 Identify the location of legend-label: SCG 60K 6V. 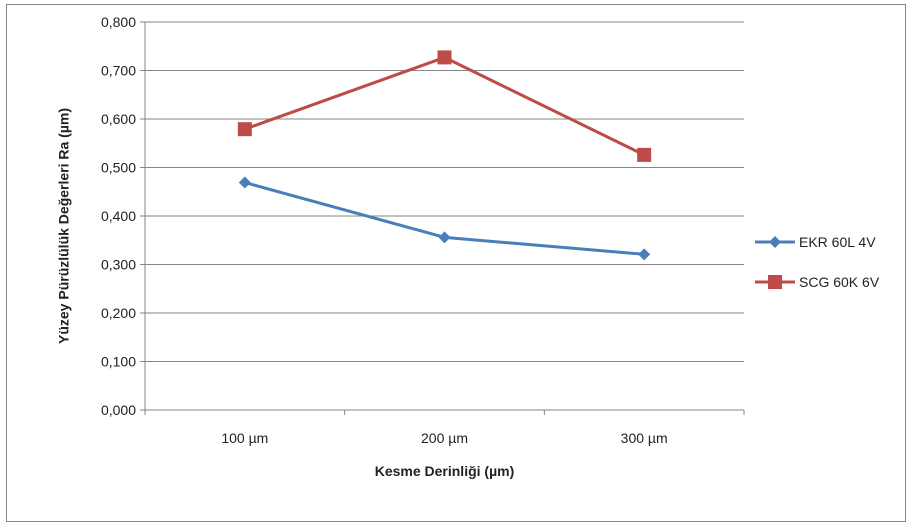
(839, 282).